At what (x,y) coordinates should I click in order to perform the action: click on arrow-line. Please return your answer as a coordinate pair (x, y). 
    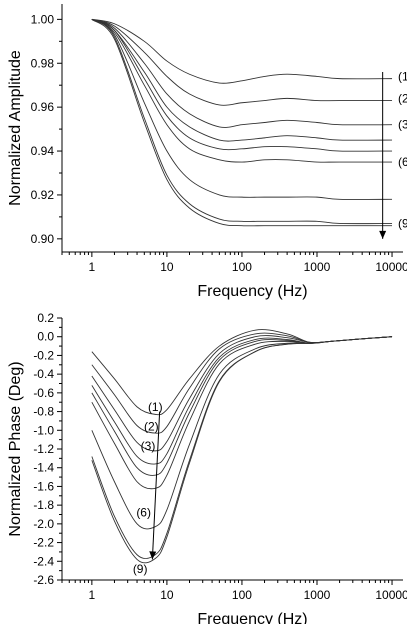
    Looking at the image, I should click on (156, 485).